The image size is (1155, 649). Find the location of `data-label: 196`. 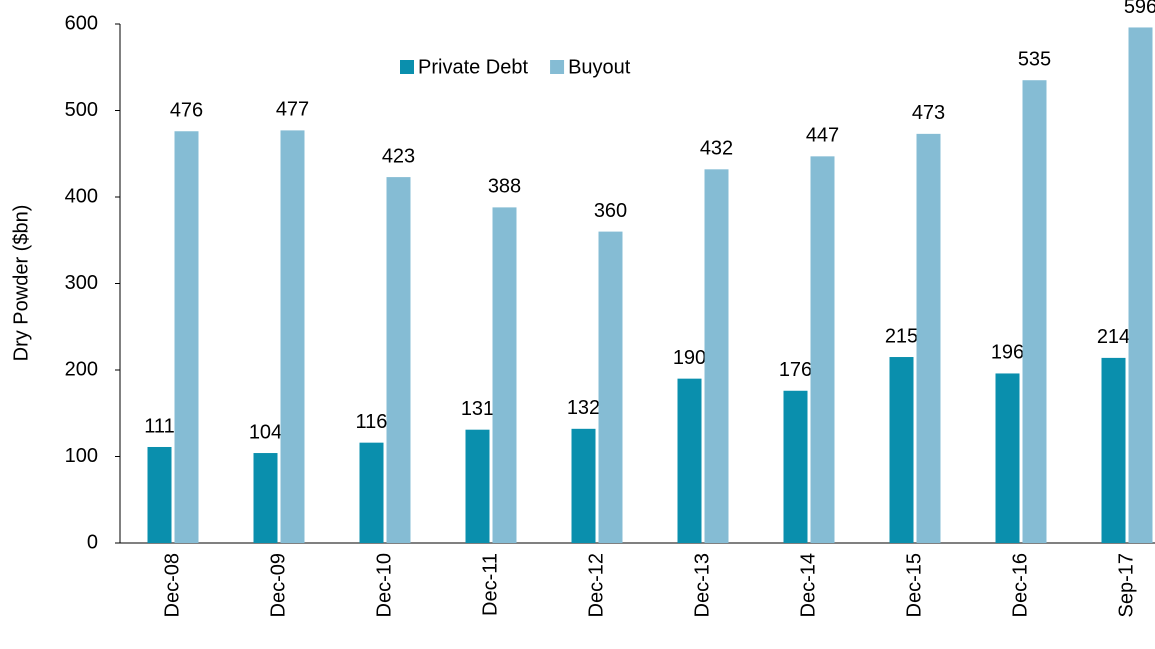

data-label: 196 is located at coordinates (1007, 353).